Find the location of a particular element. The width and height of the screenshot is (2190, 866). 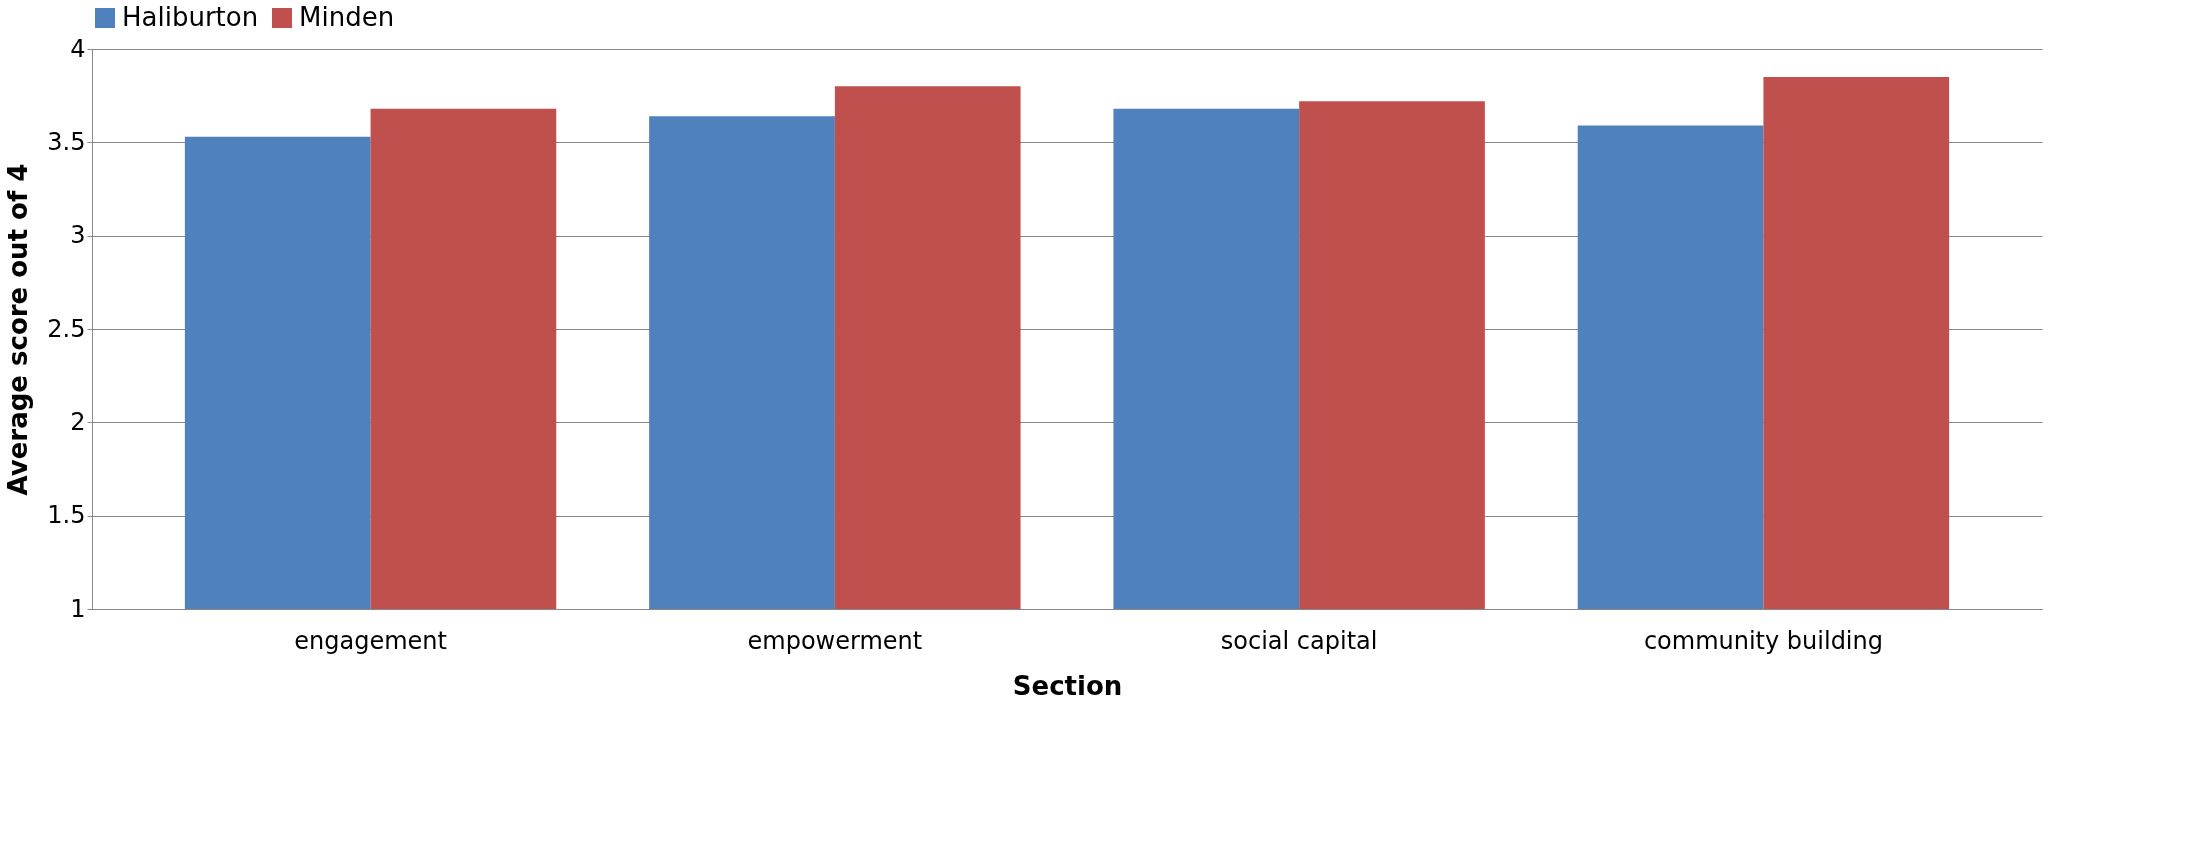

y-axis-title: Average score out of 4 is located at coordinates (18, 329).